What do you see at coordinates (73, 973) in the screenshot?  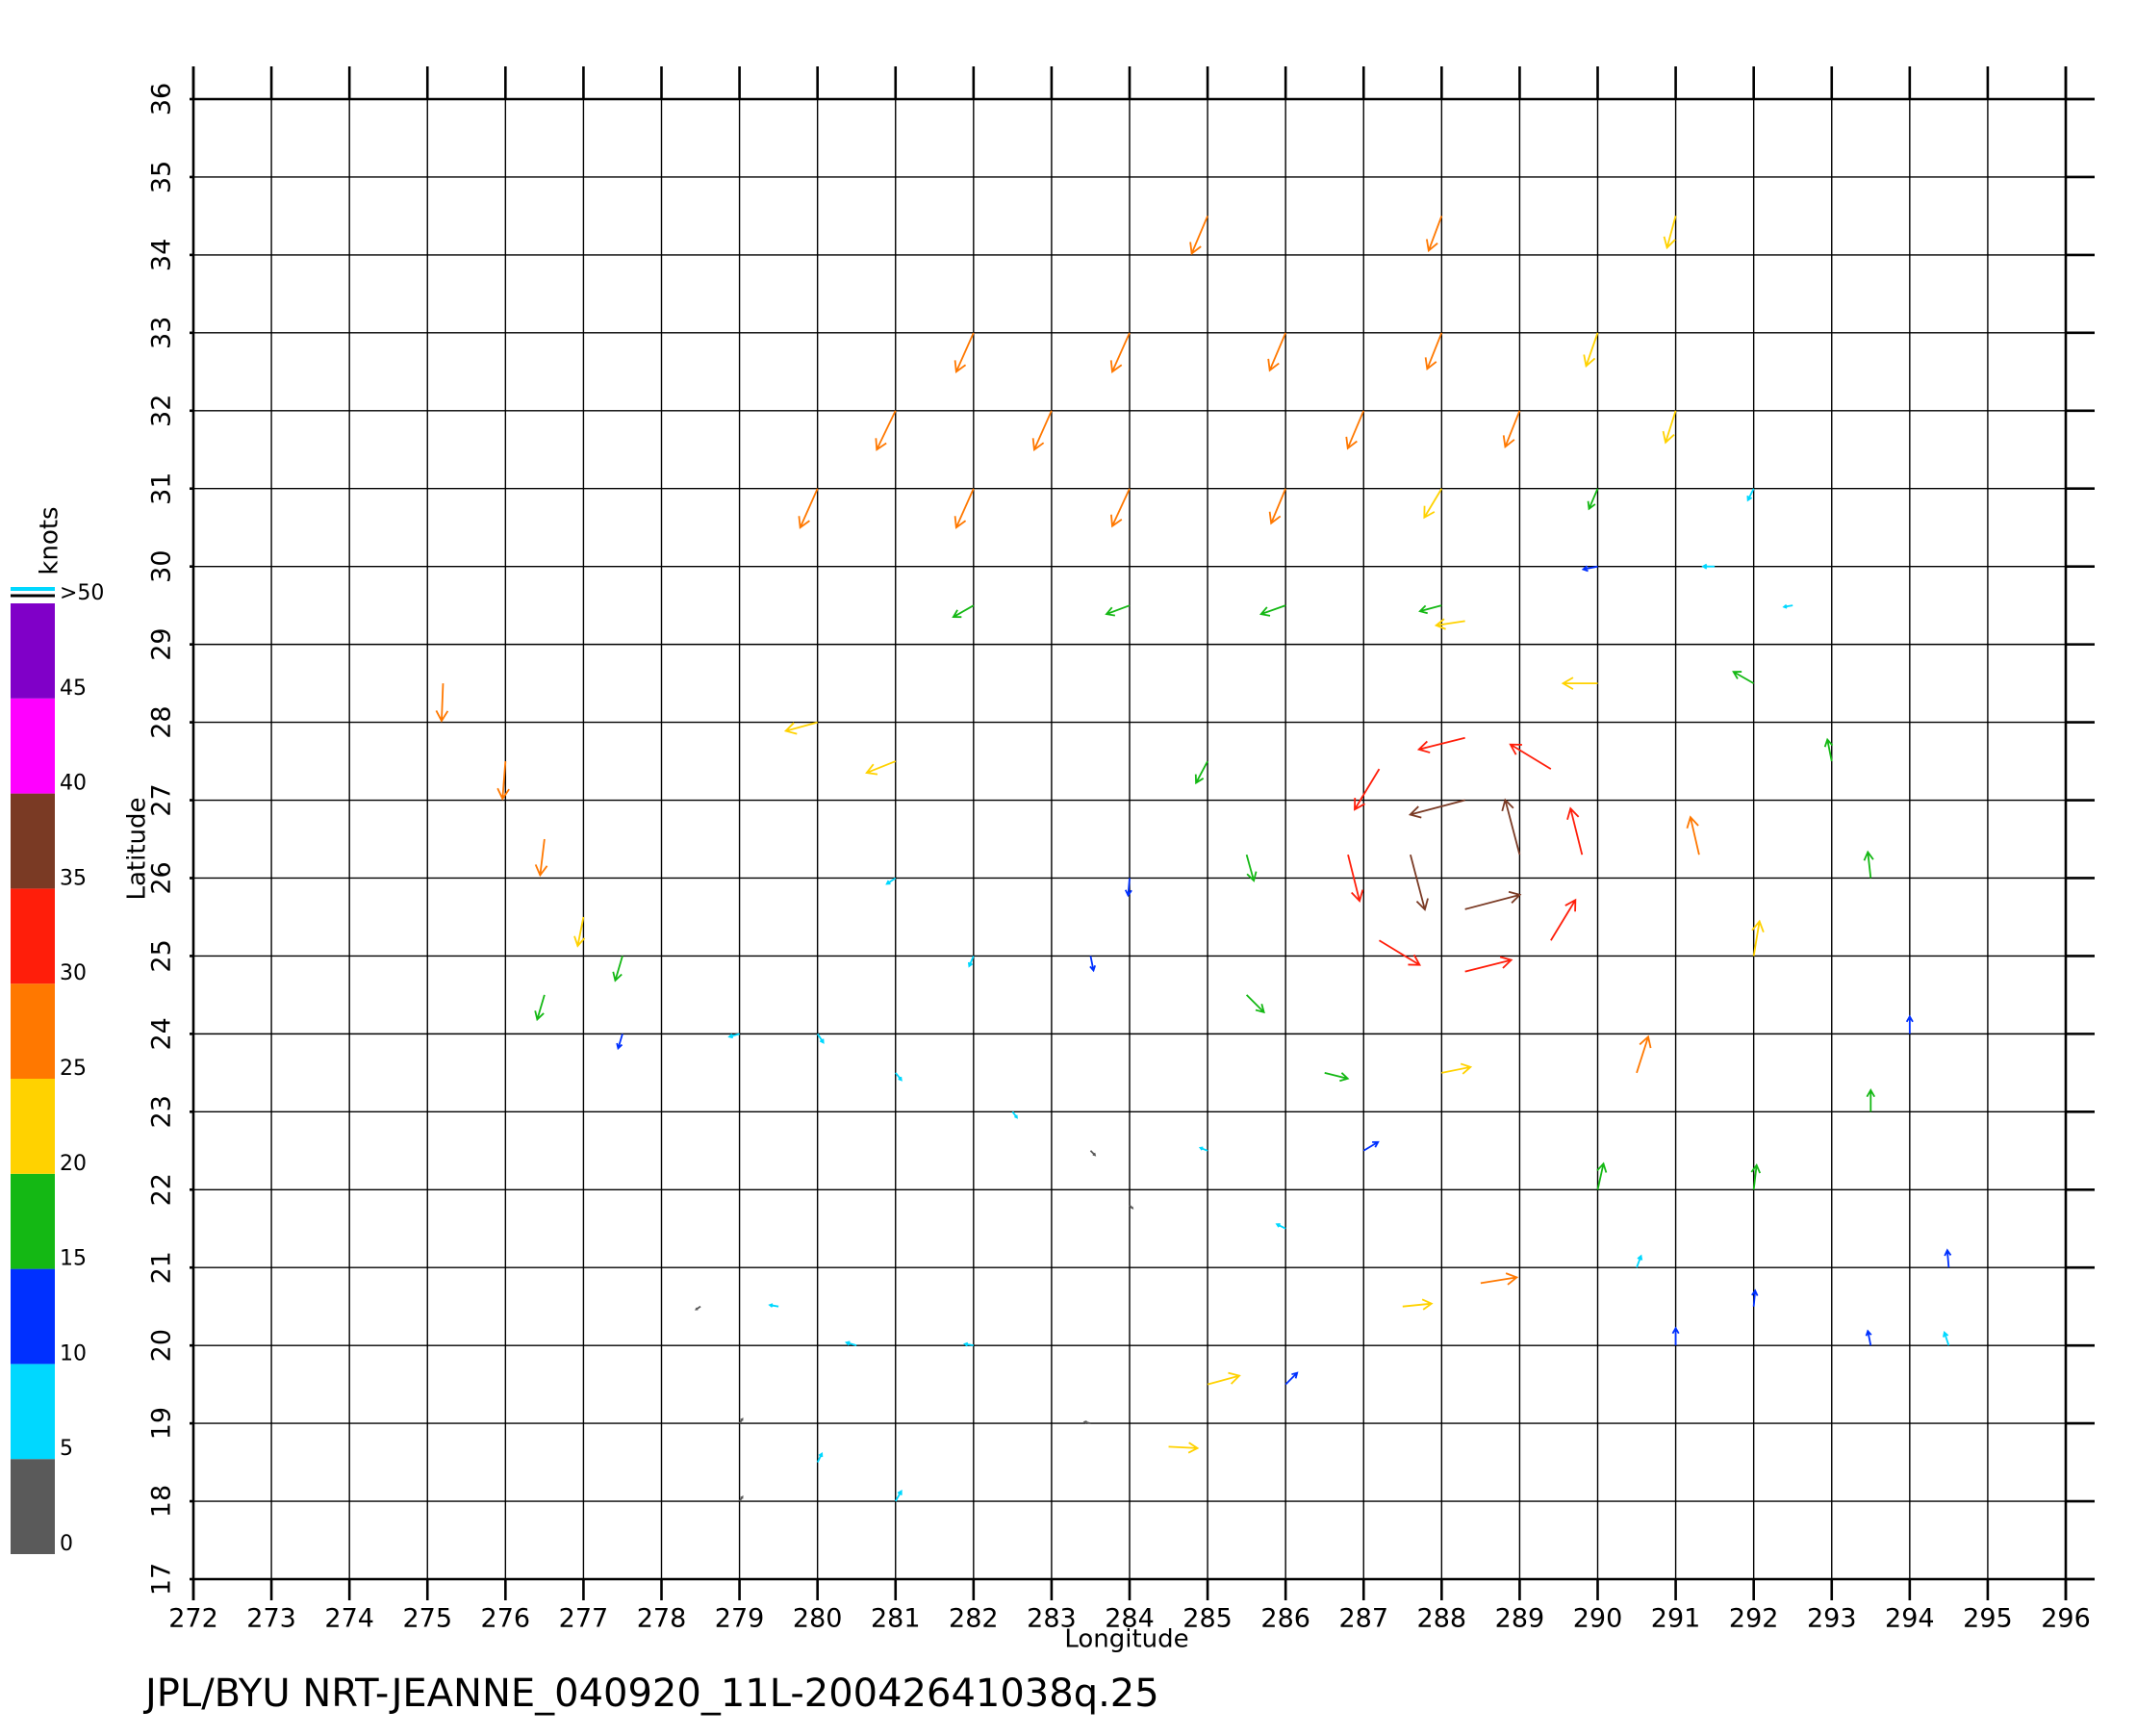 I see `colorbar-tick-label: 30` at bounding box center [73, 973].